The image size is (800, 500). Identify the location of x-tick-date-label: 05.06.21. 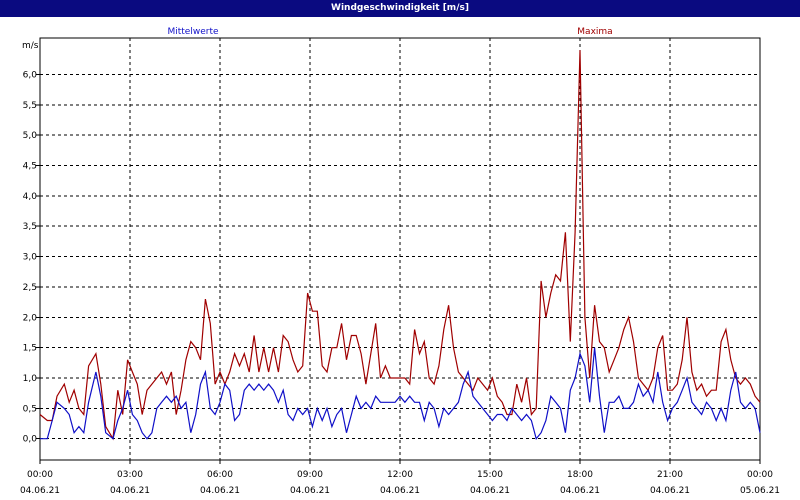
(760, 491).